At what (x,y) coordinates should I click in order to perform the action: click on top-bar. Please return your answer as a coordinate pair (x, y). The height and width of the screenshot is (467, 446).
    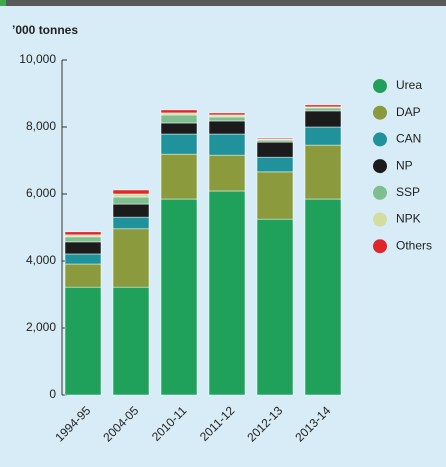
    Looking at the image, I should click on (223, 3).